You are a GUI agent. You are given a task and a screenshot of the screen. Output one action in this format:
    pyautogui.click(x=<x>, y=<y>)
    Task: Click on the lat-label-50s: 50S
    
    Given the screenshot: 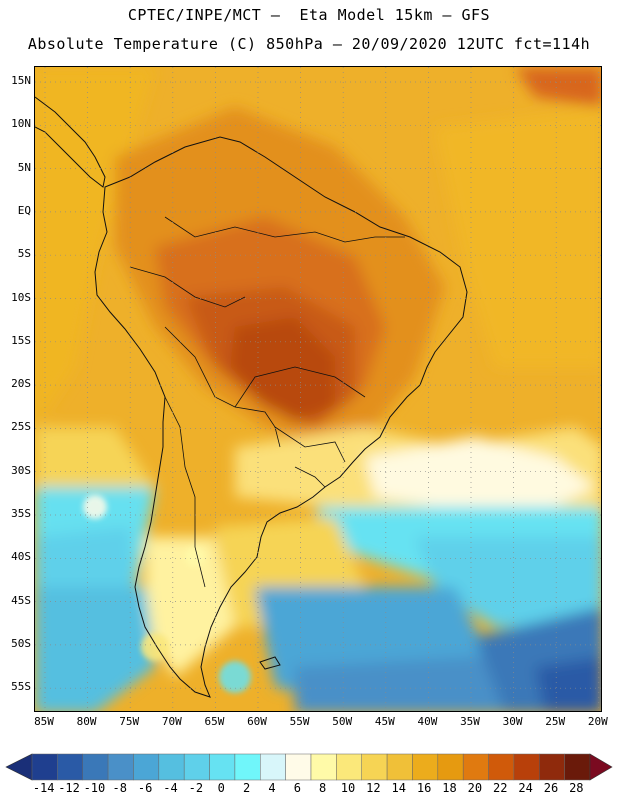 What is the action you would take?
    pyautogui.click(x=21, y=643)
    